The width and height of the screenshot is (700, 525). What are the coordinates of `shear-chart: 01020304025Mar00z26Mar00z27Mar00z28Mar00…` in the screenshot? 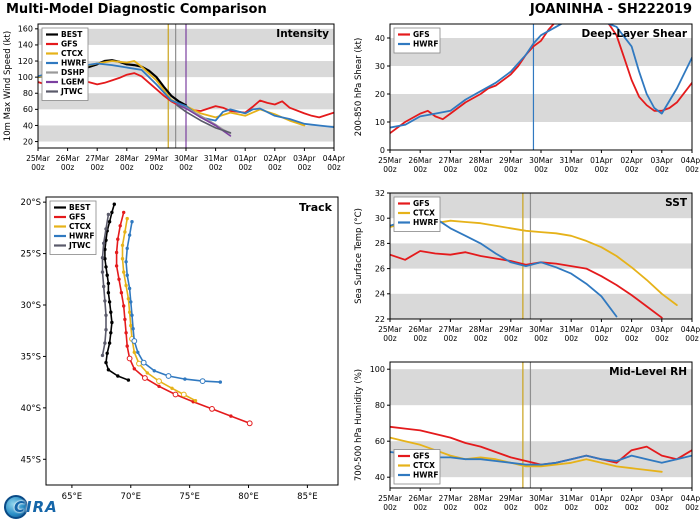 It's located at (527, 98).